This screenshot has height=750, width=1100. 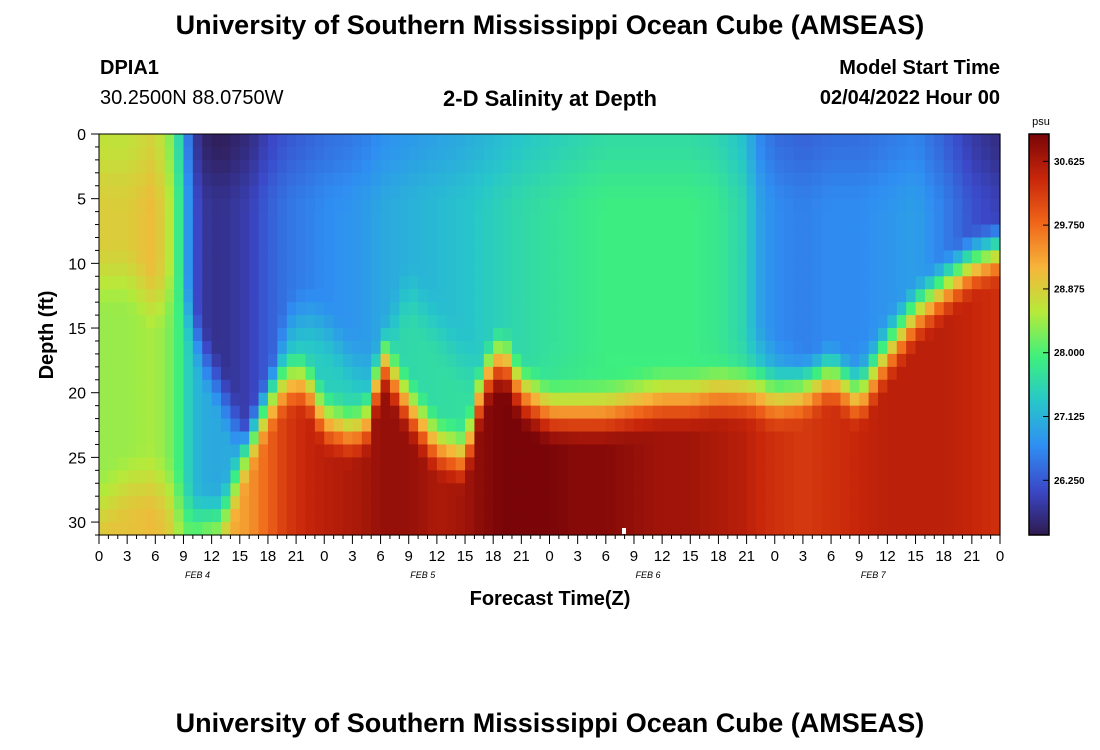 I want to click on x-tick-label: 18, so click(x=718, y=556).